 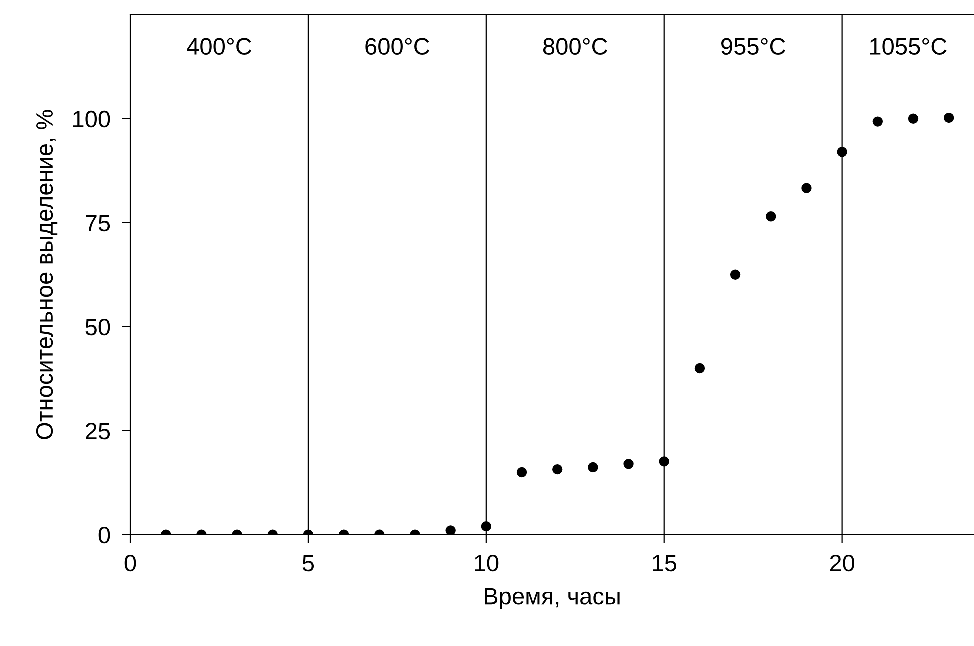 I want to click on x-tick-label: 0, so click(x=130, y=563).